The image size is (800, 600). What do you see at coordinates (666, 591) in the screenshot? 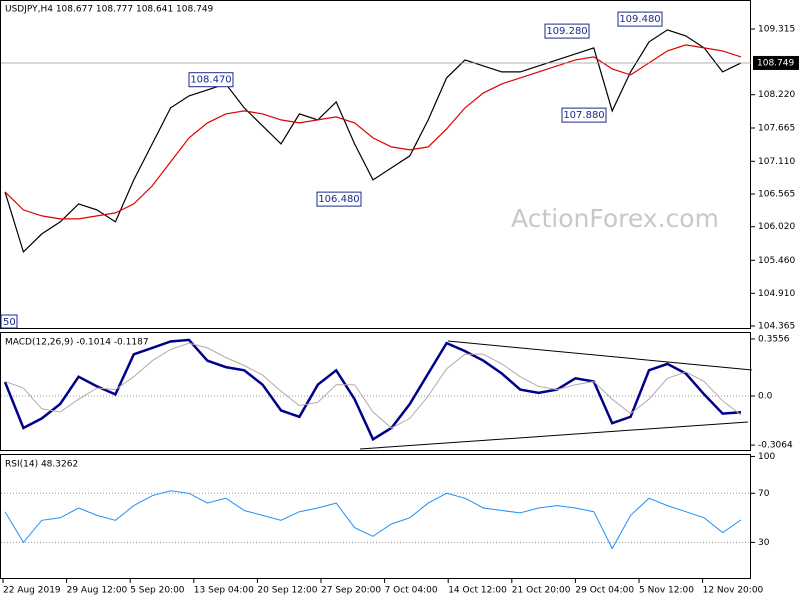
I see `x-tick-label: 5 Nov 12:00` at bounding box center [666, 591].